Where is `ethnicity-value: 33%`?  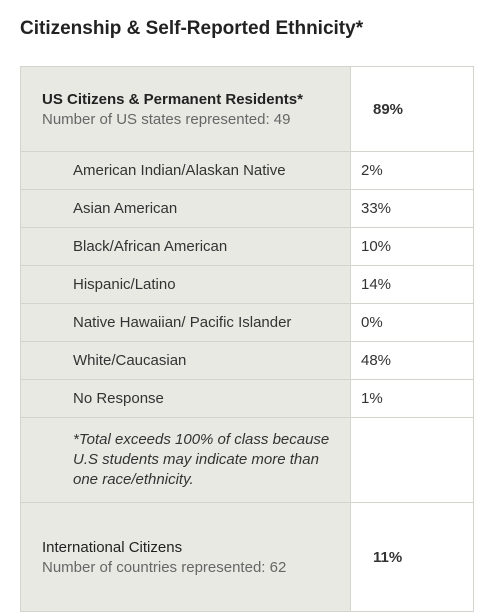 ethnicity-value: 33% is located at coordinates (412, 208).